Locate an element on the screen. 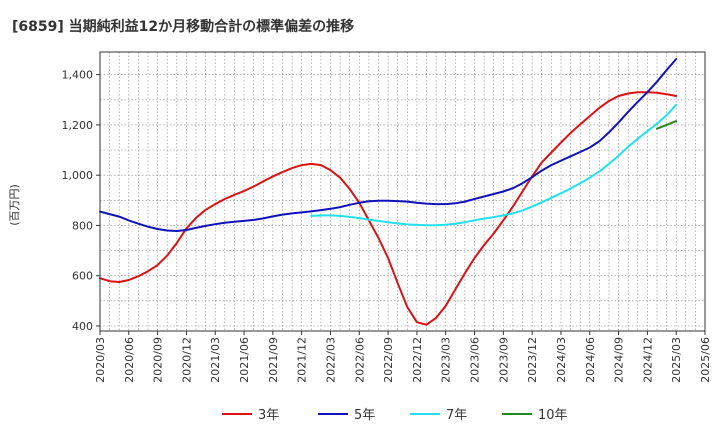  x-tick-label: 2021/03 is located at coordinates (215, 360).